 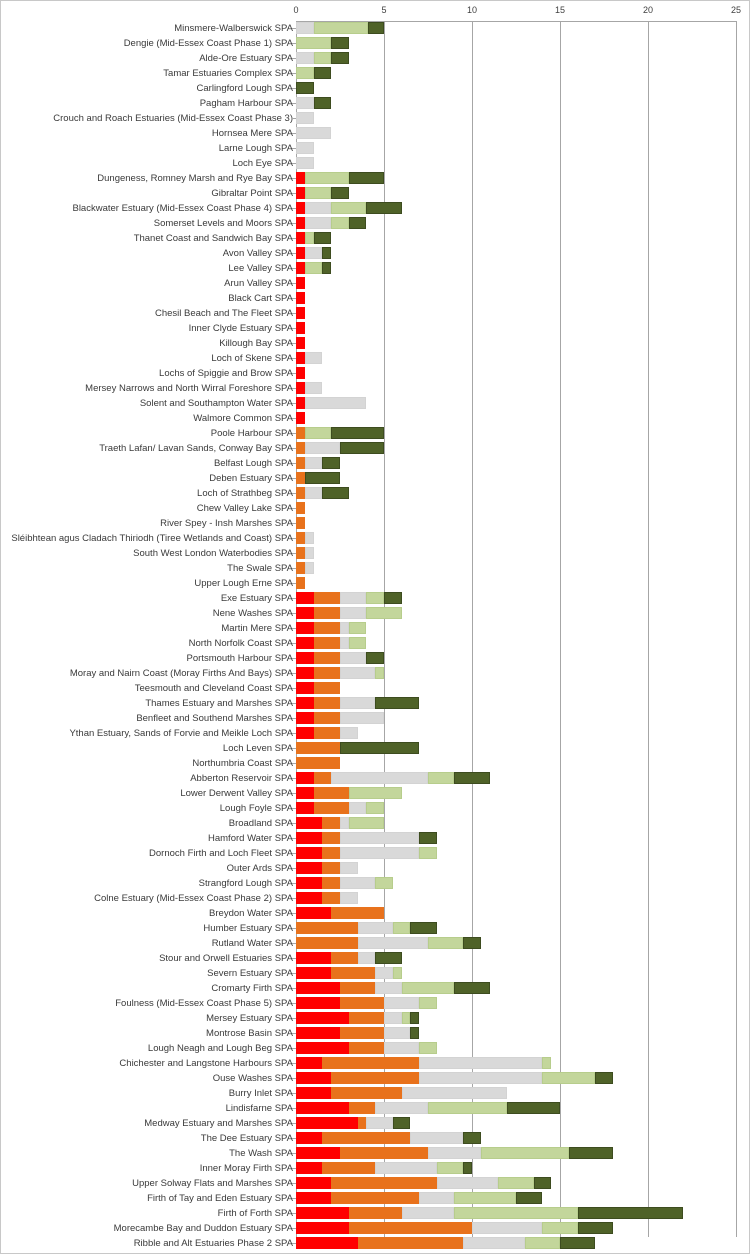 What do you see at coordinates (736, 10) in the screenshot?
I see `x-tick-label: 25` at bounding box center [736, 10].